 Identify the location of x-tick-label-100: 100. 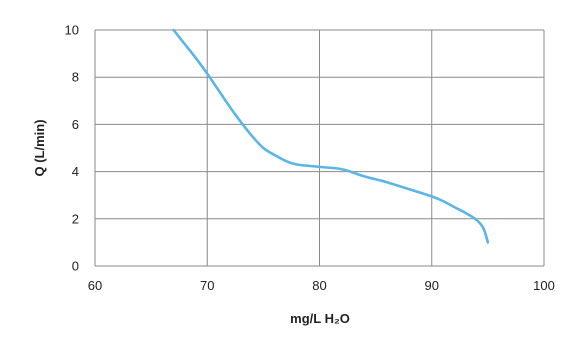
(544, 285).